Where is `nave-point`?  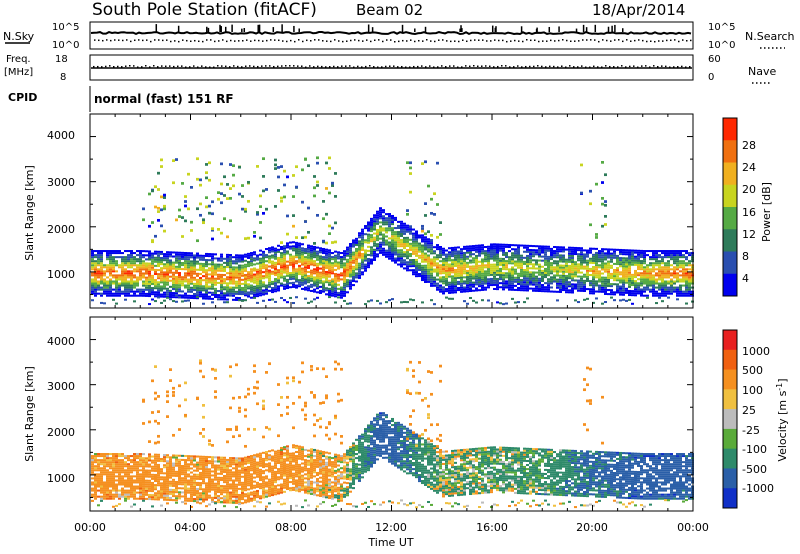
nave-point is located at coordinates (106, 66).